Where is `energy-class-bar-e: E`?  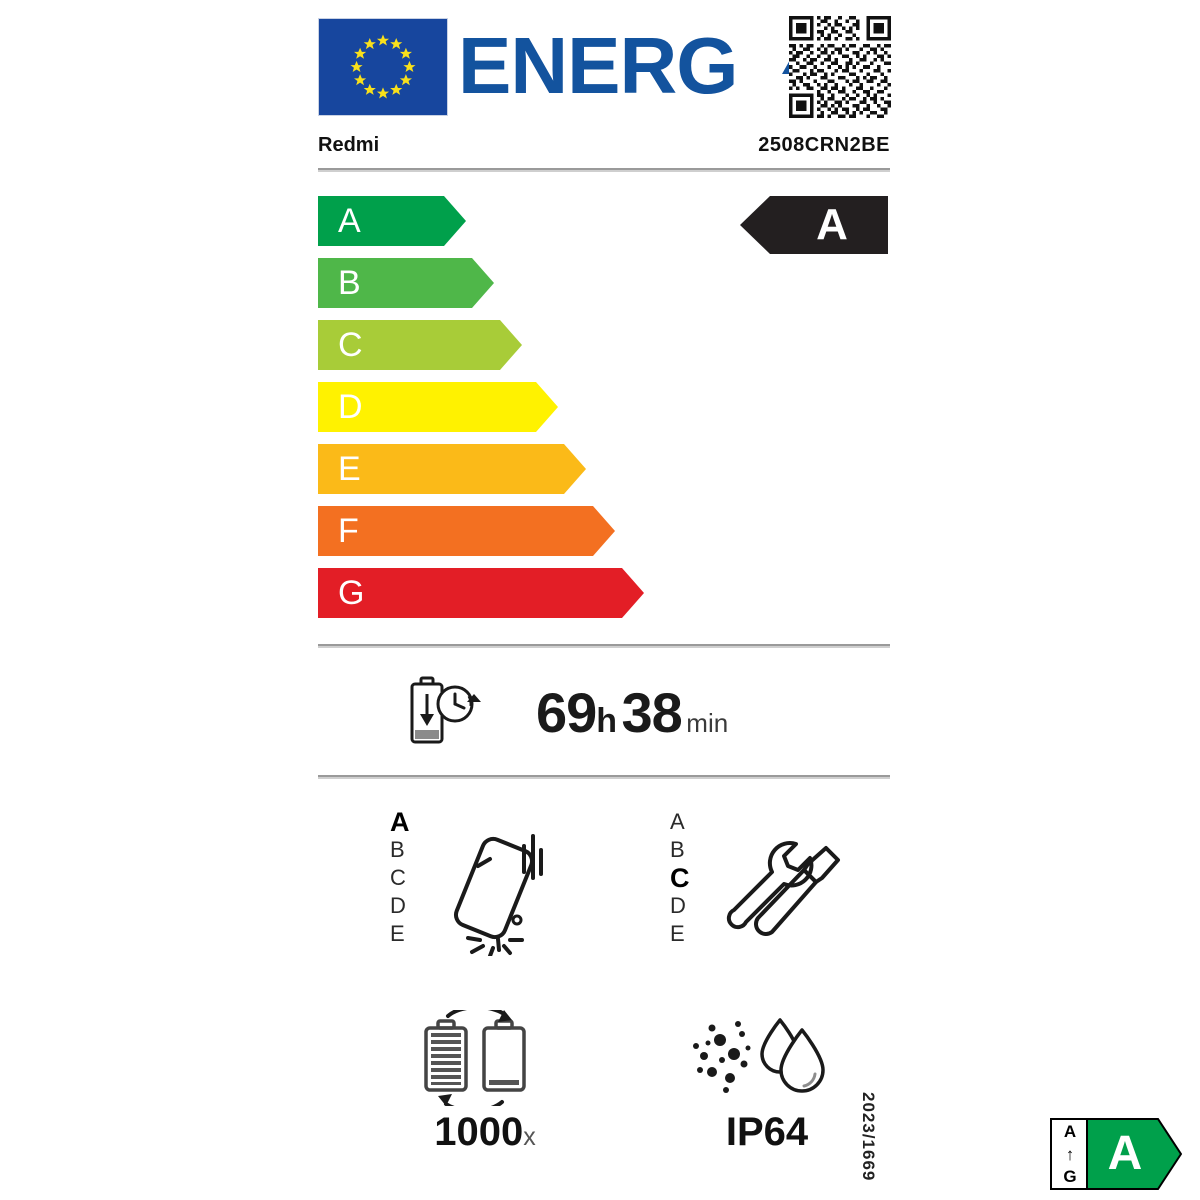 energy-class-bar-e: E is located at coordinates (452, 469).